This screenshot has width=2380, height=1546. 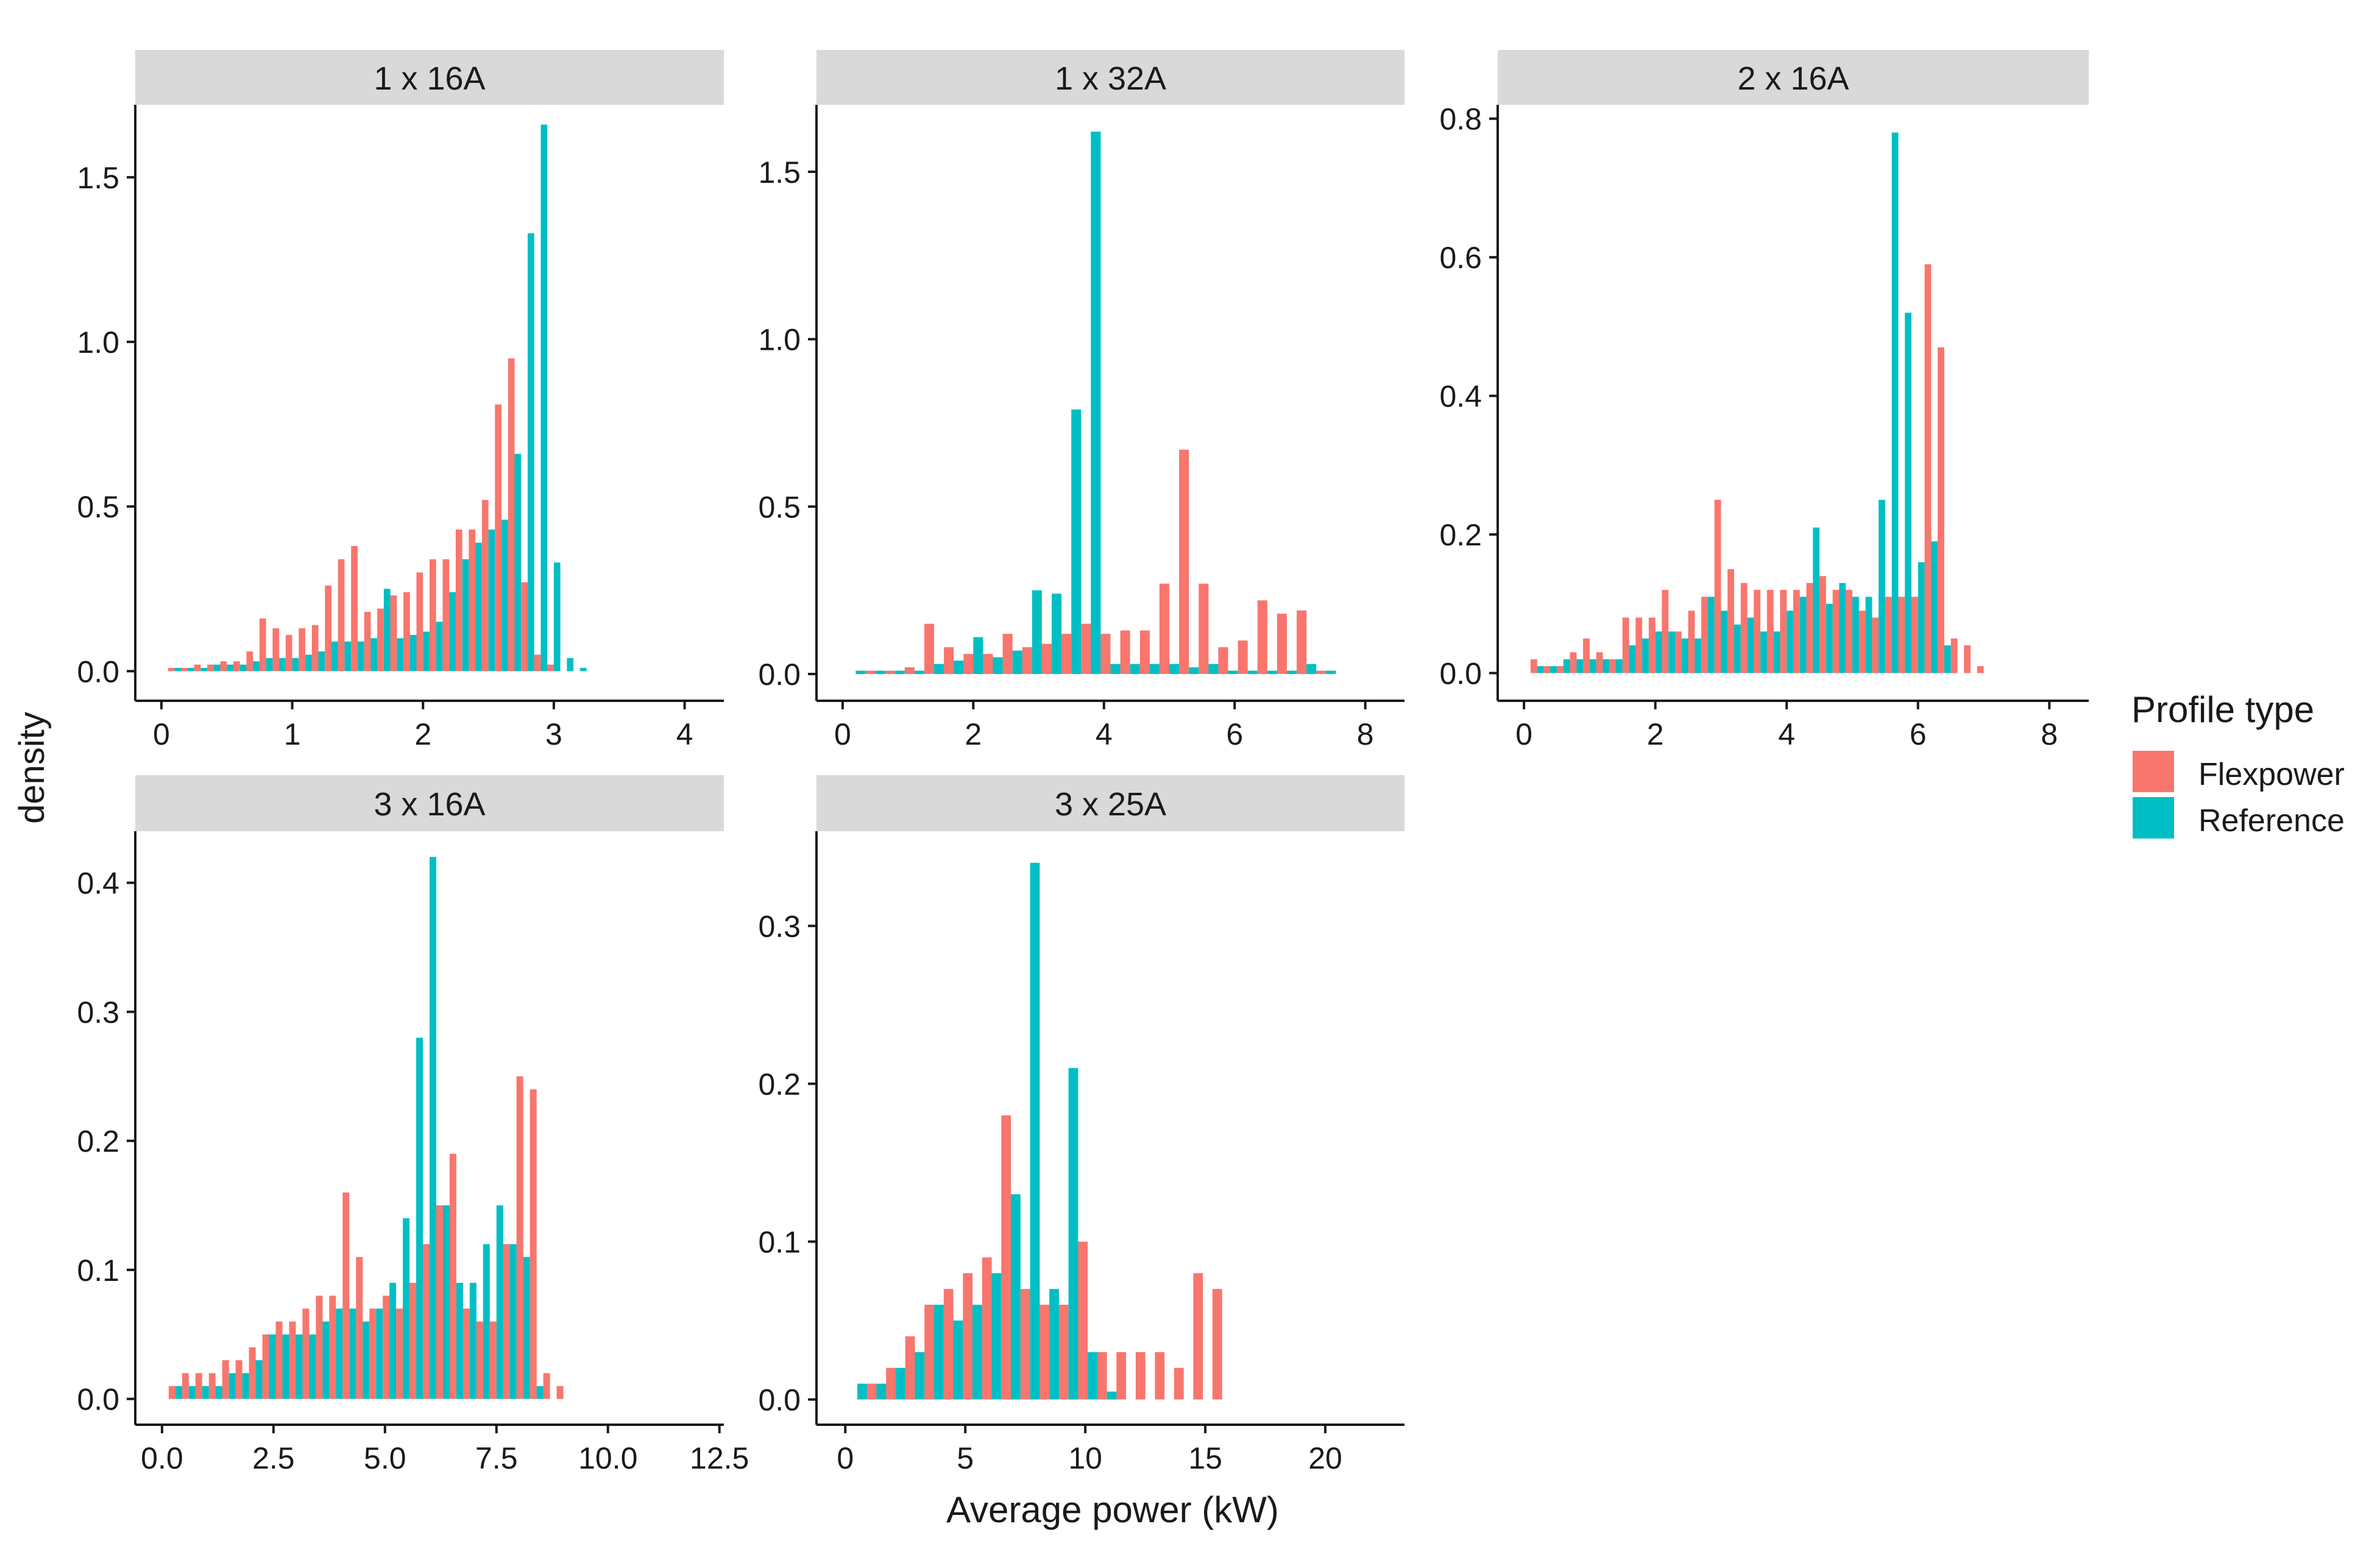 I want to click on y-tick-label: 1.0, so click(x=98, y=343).